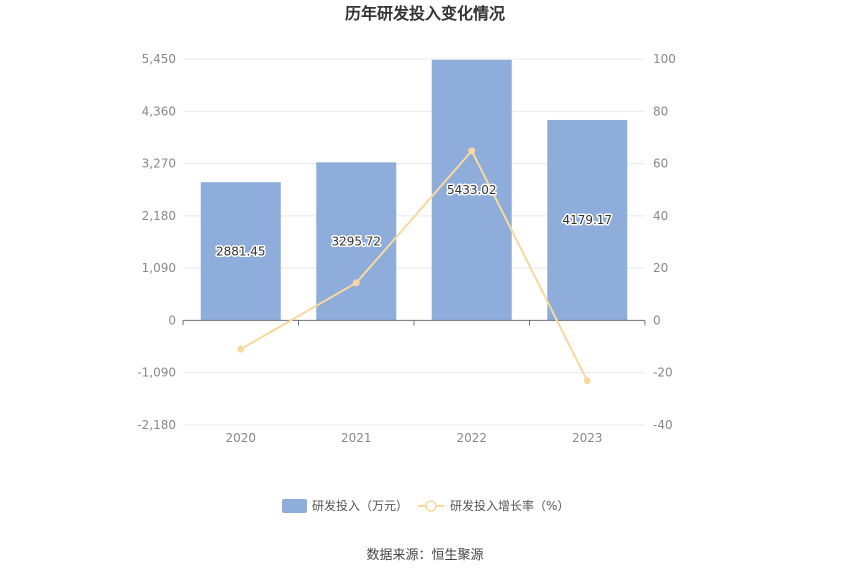 The image size is (850, 575). I want to click on right-axis-tick-label: 20, so click(660, 268).